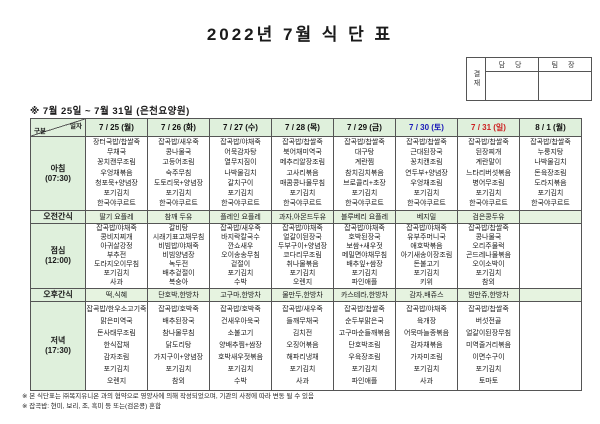  I want to click on menu-item: 메밀면야채무침, so click(364, 255).